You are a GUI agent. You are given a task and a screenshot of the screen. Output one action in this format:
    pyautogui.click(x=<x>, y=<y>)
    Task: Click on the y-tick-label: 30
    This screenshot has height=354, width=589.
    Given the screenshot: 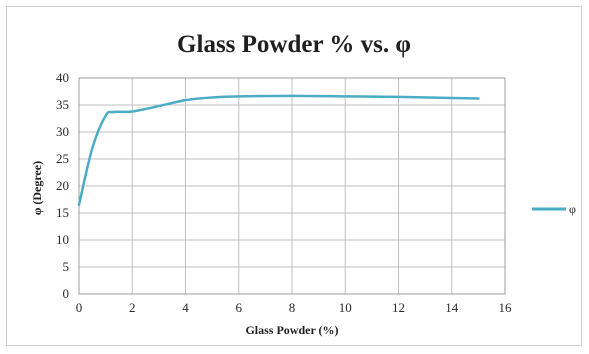 What is the action you would take?
    pyautogui.click(x=62, y=131)
    